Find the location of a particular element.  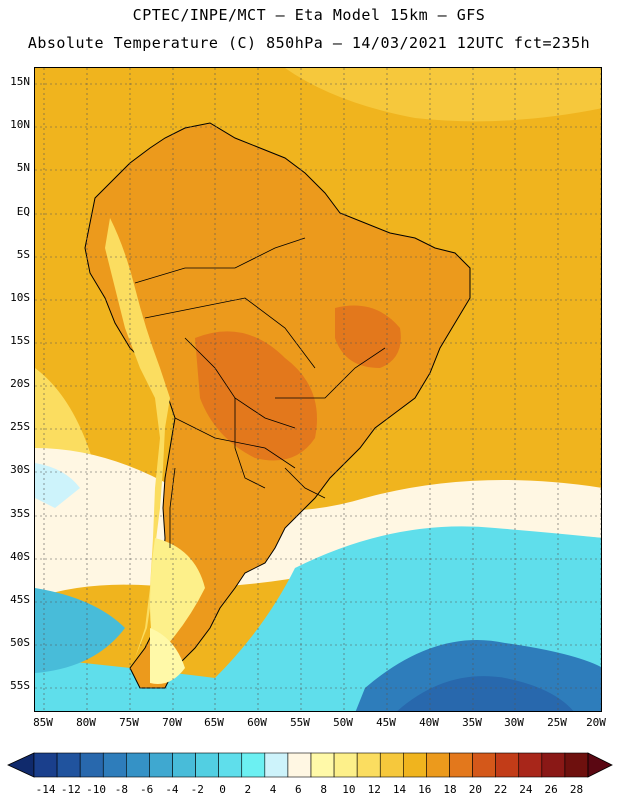

colorbar-tick-label: 4 is located at coordinates (273, 789).